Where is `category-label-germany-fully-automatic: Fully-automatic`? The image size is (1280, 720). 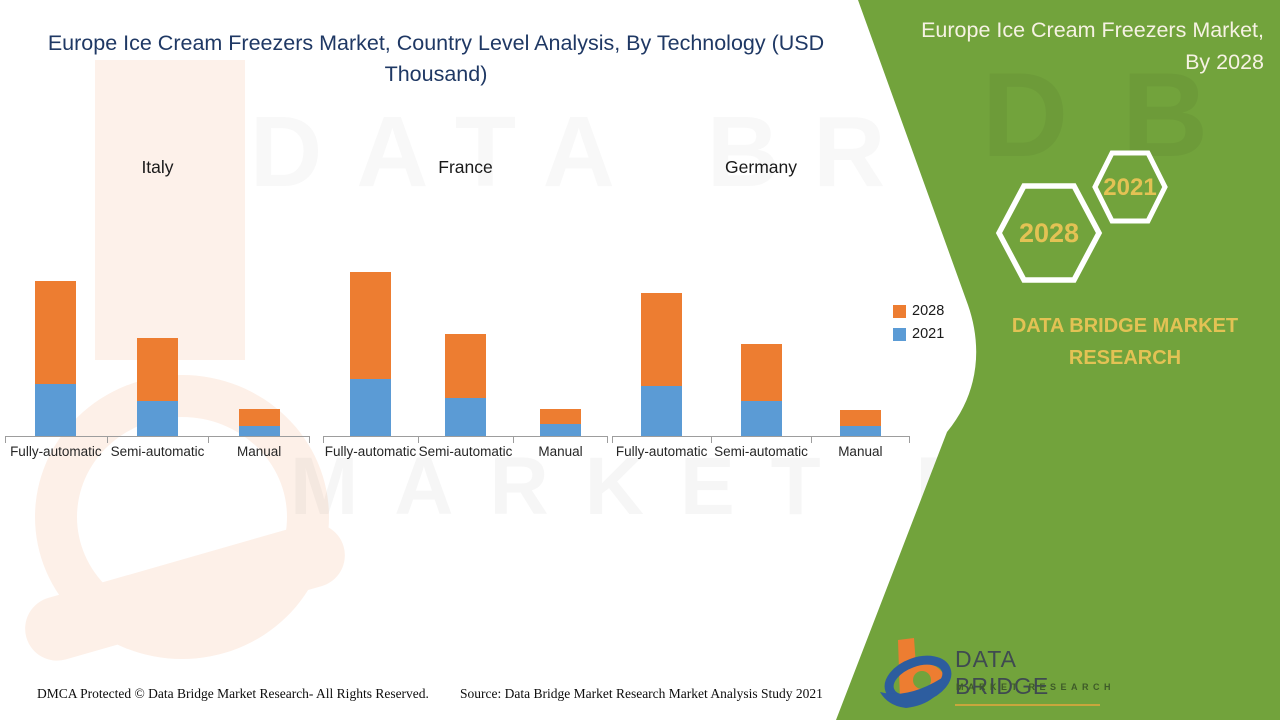 category-label-germany-fully-automatic: Fully-automatic is located at coordinates (661, 451).